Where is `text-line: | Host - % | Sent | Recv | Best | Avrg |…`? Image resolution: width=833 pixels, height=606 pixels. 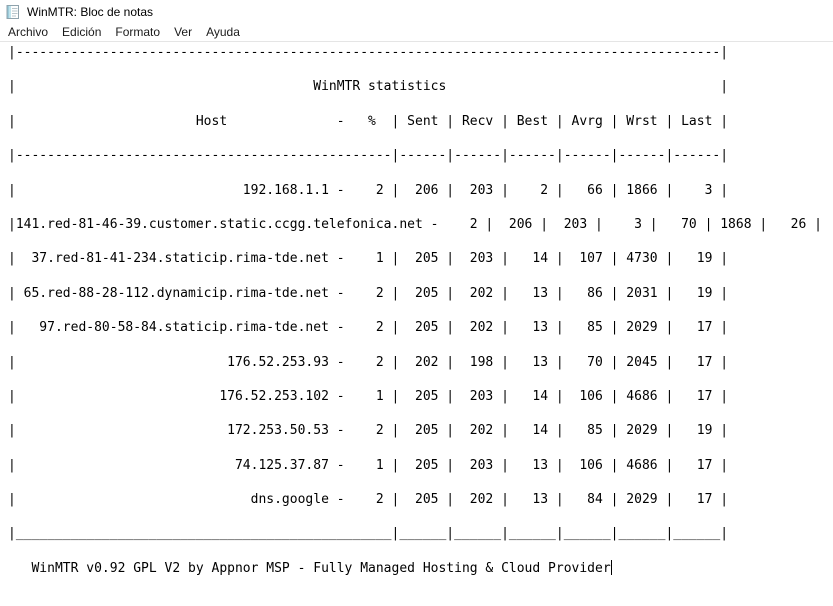 text-line: | Host - % | Sent | Recv | Best | Avrg |… is located at coordinates (368, 121).